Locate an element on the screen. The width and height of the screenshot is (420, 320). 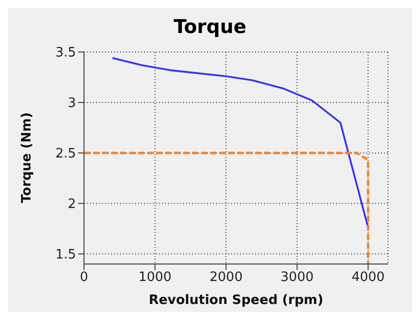
x-tick-label: 2000 is located at coordinates (226, 278).